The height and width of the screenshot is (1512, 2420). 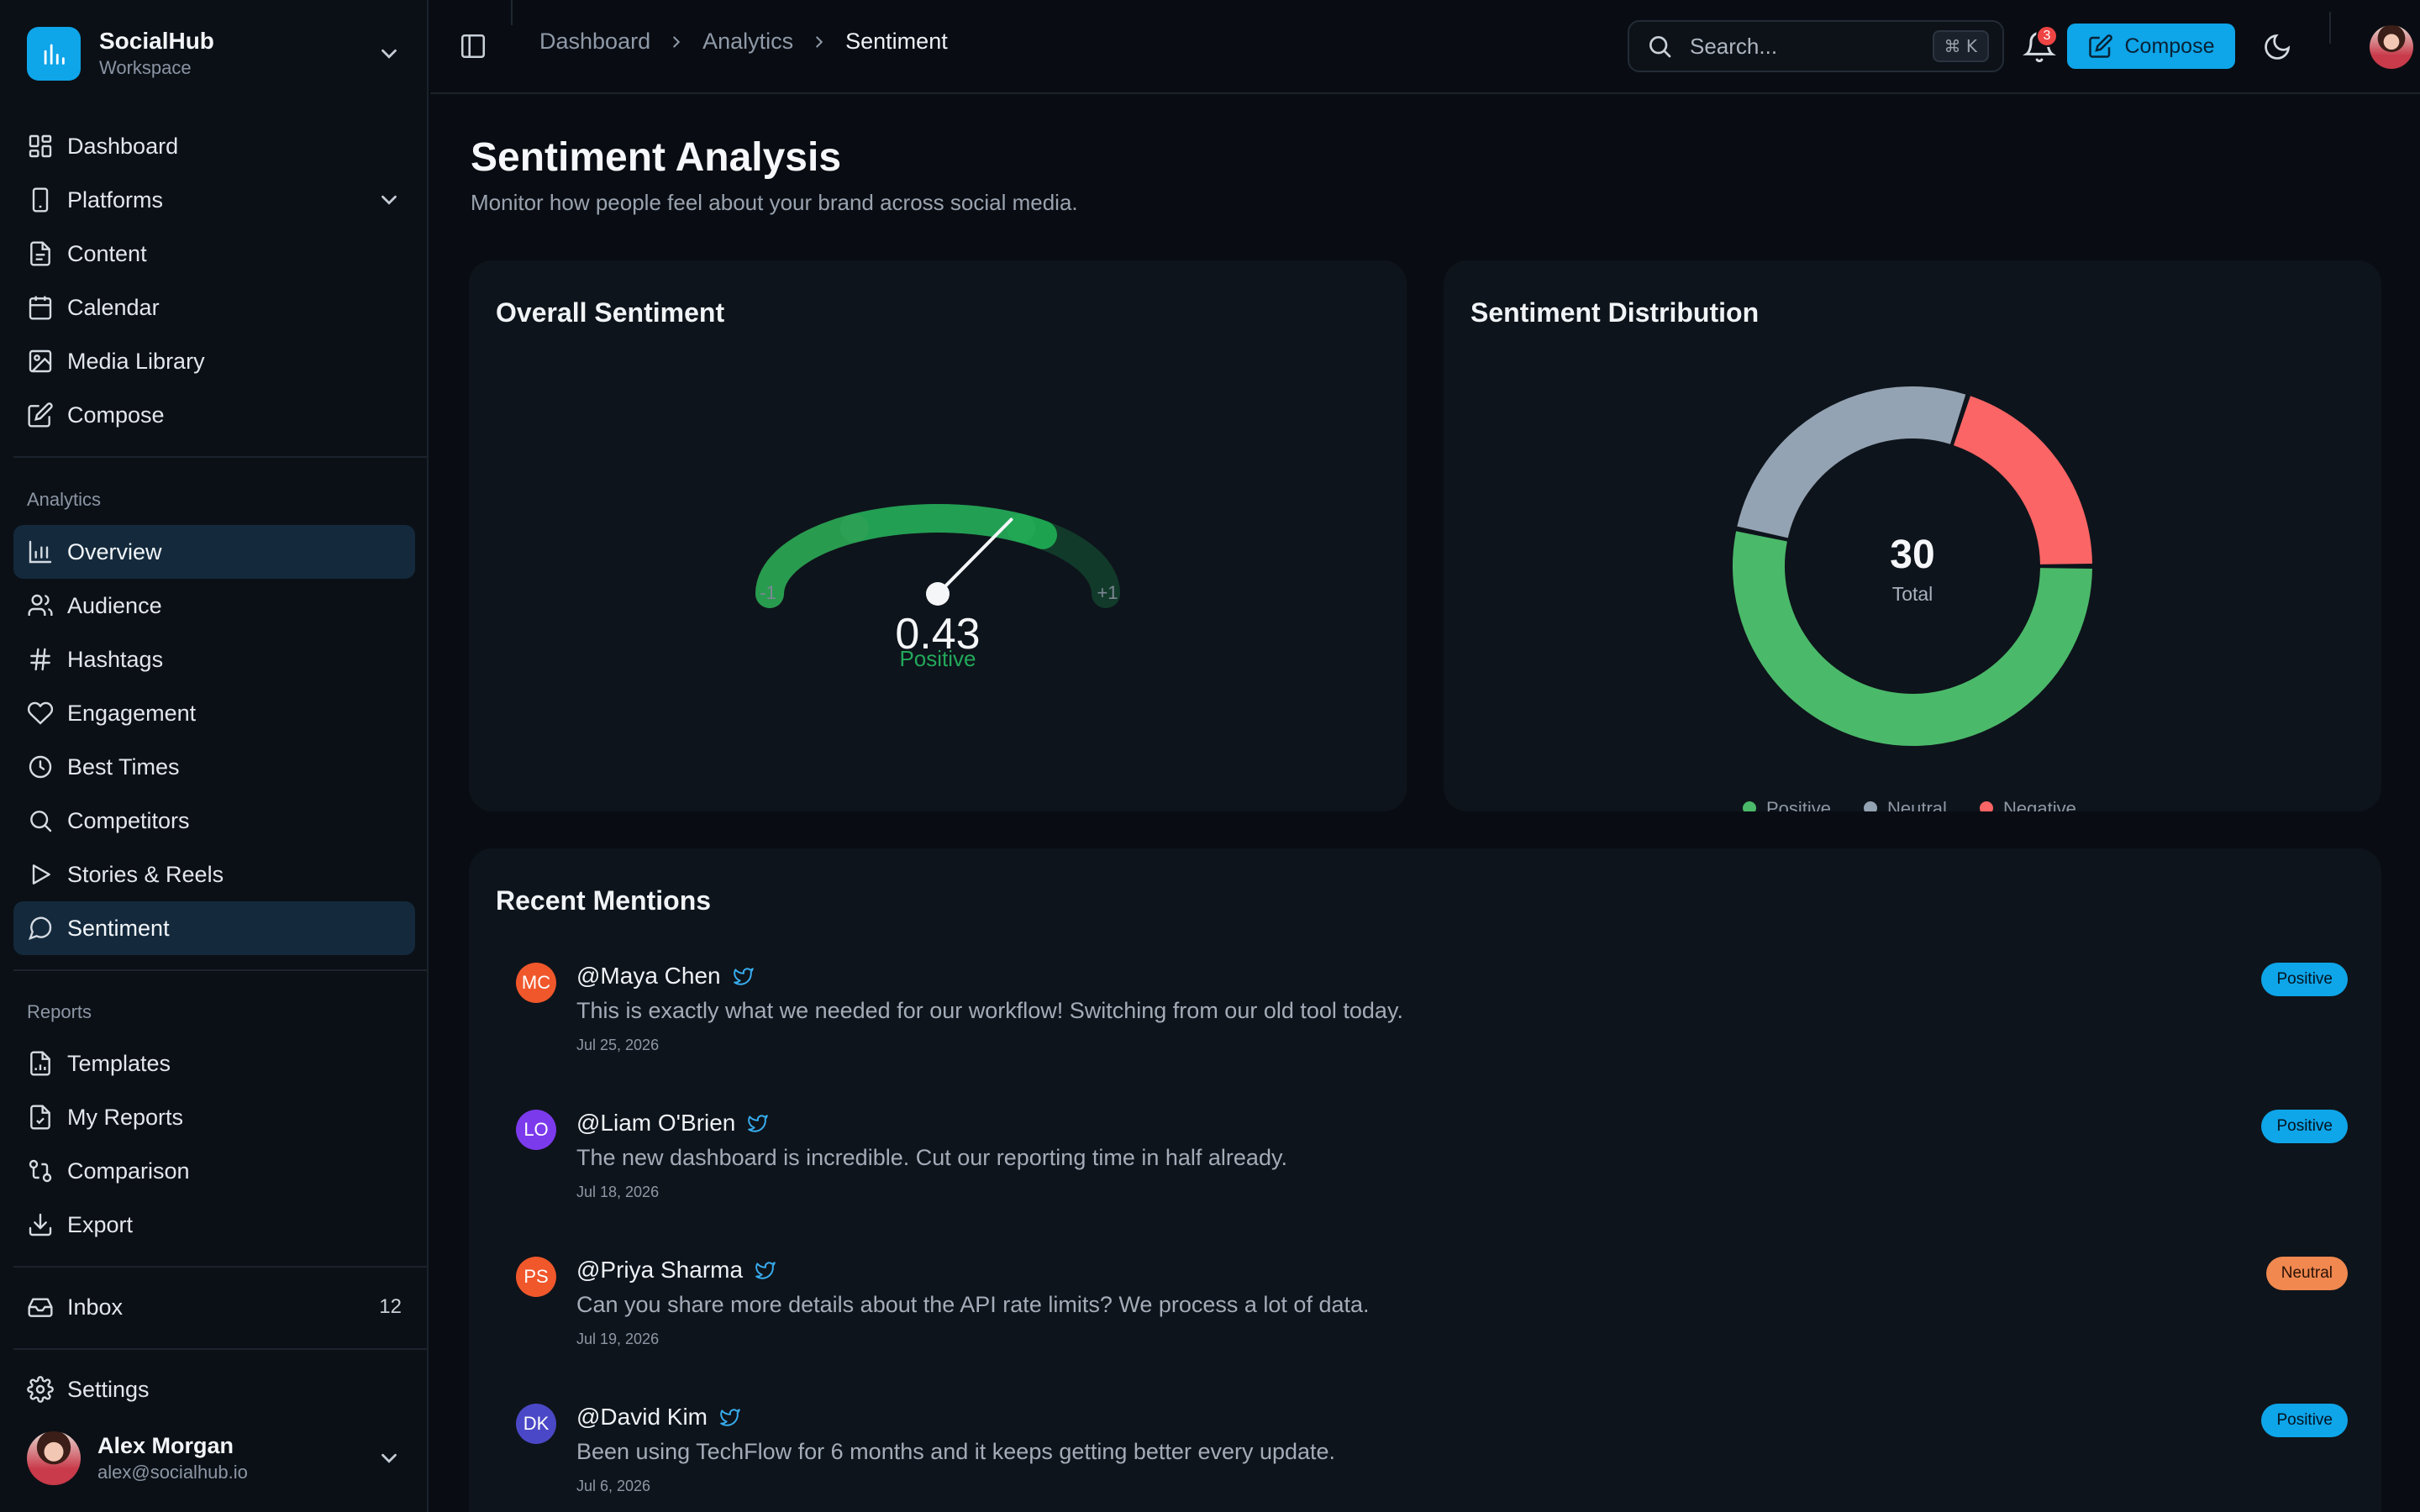 What do you see at coordinates (389, 1458) in the screenshot?
I see `chevron-down-icon` at bounding box center [389, 1458].